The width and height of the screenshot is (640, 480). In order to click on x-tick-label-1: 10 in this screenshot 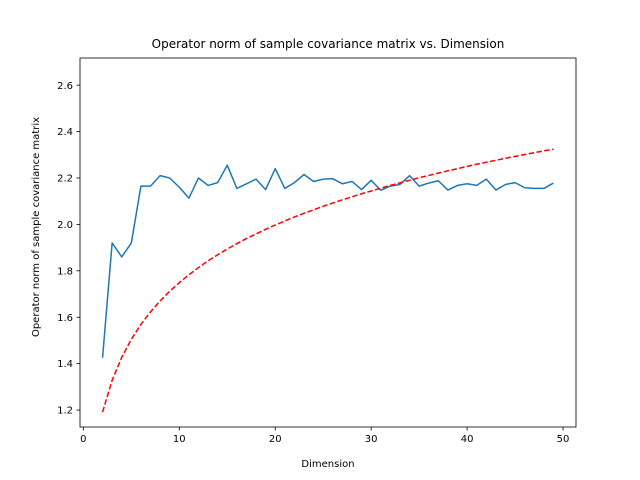, I will do `click(179, 439)`.